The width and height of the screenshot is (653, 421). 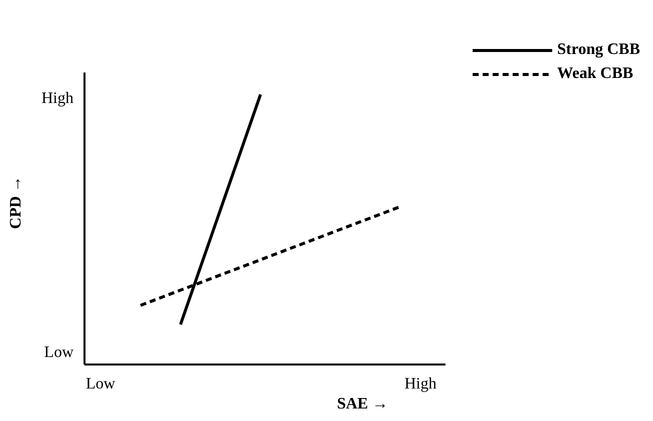 What do you see at coordinates (598, 50) in the screenshot?
I see `legend-label: Strong CBB` at bounding box center [598, 50].